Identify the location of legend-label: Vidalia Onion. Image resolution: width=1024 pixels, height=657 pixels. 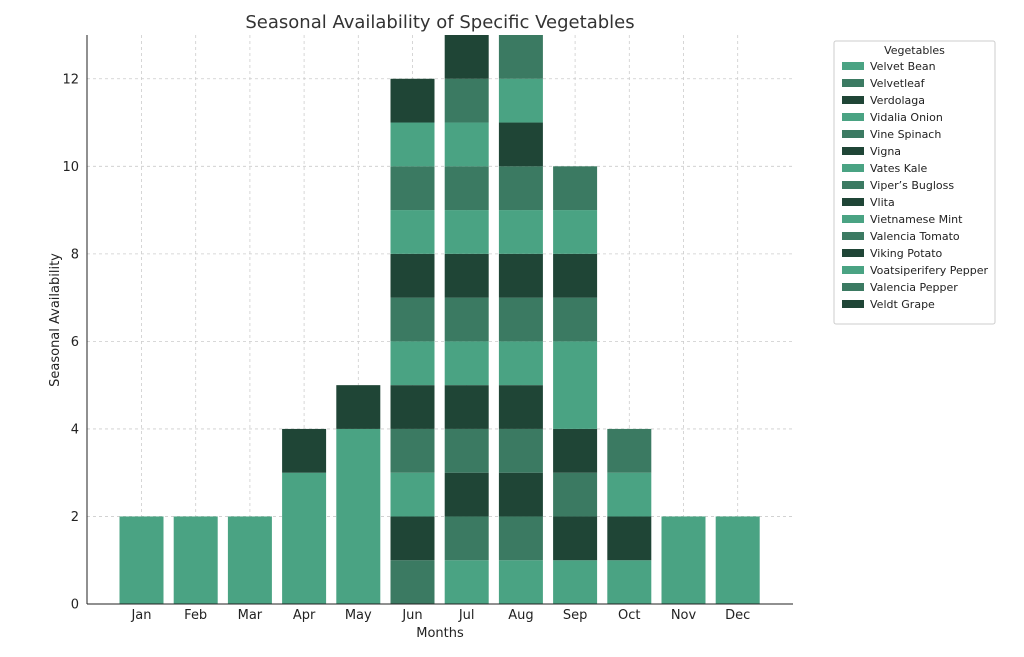
(906, 117).